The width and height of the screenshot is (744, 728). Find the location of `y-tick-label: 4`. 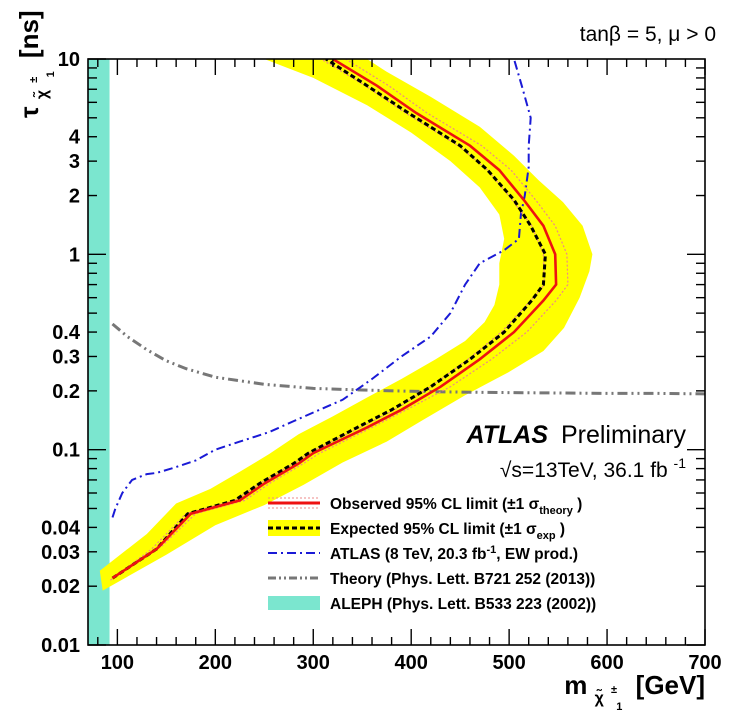

y-tick-label: 4 is located at coordinates (75, 138).